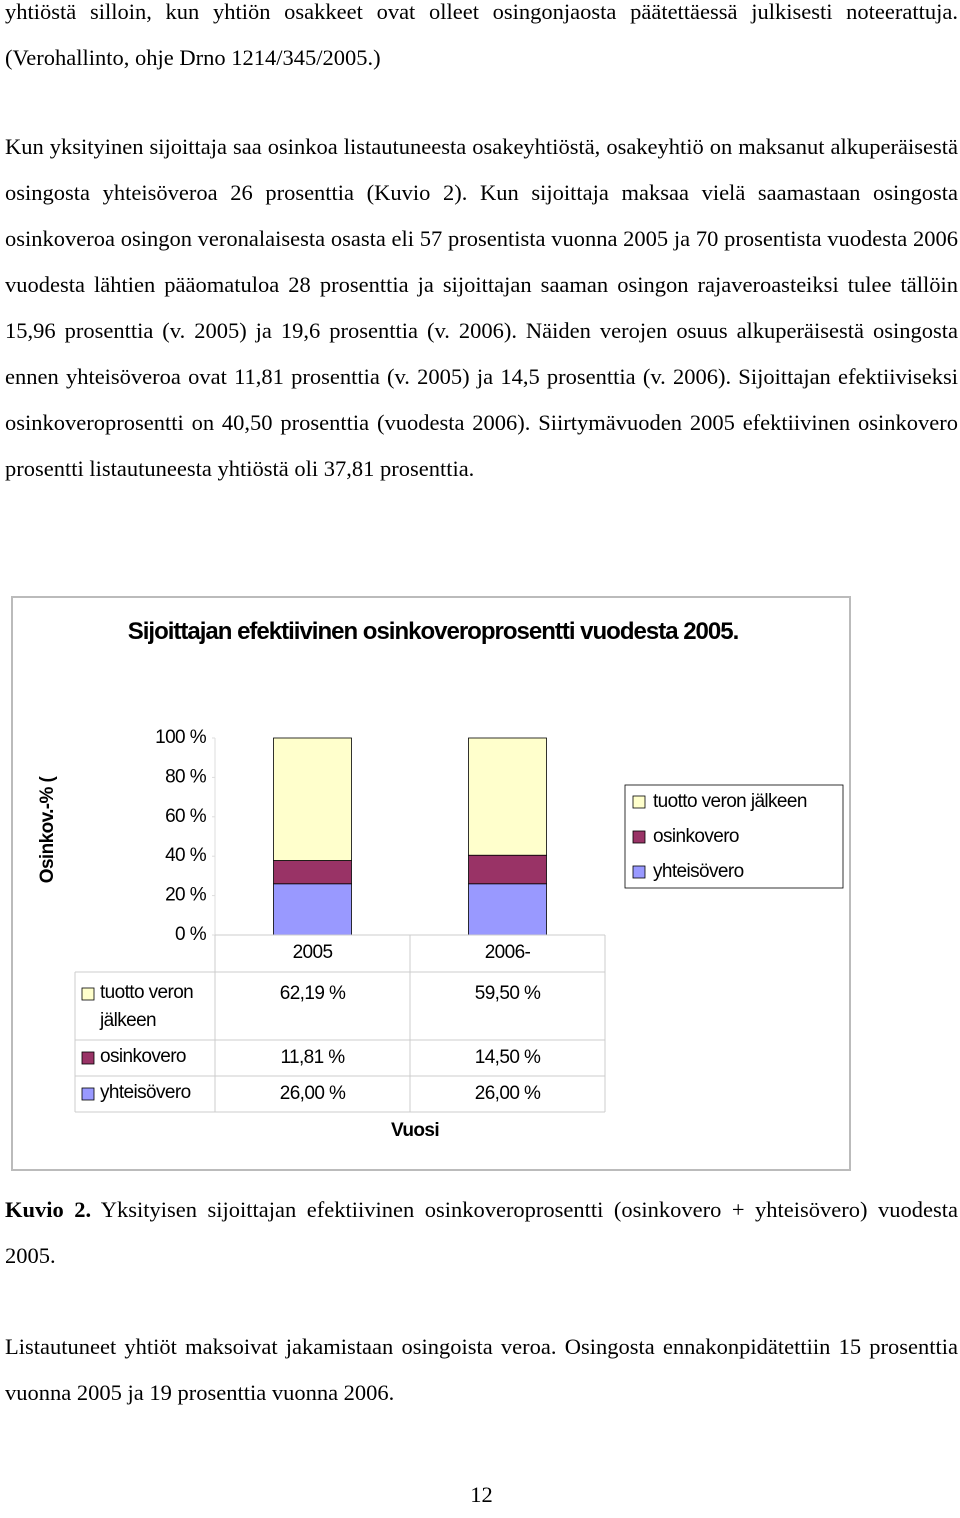 Image resolution: width=960 pixels, height=1518 pixels. What do you see at coordinates (186, 895) in the screenshot?
I see `y-tick-label: 20 %` at bounding box center [186, 895].